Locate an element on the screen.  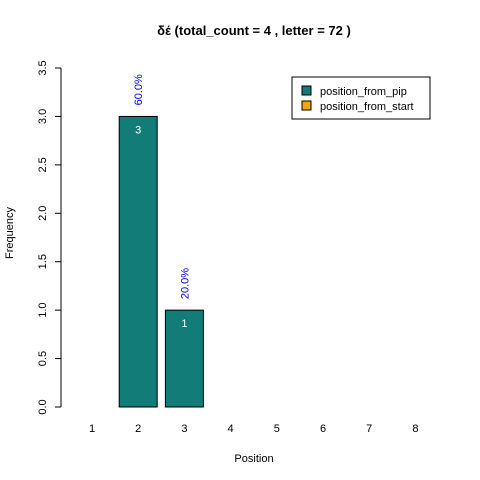
bar-value-label: 3 is located at coordinates (138, 130).